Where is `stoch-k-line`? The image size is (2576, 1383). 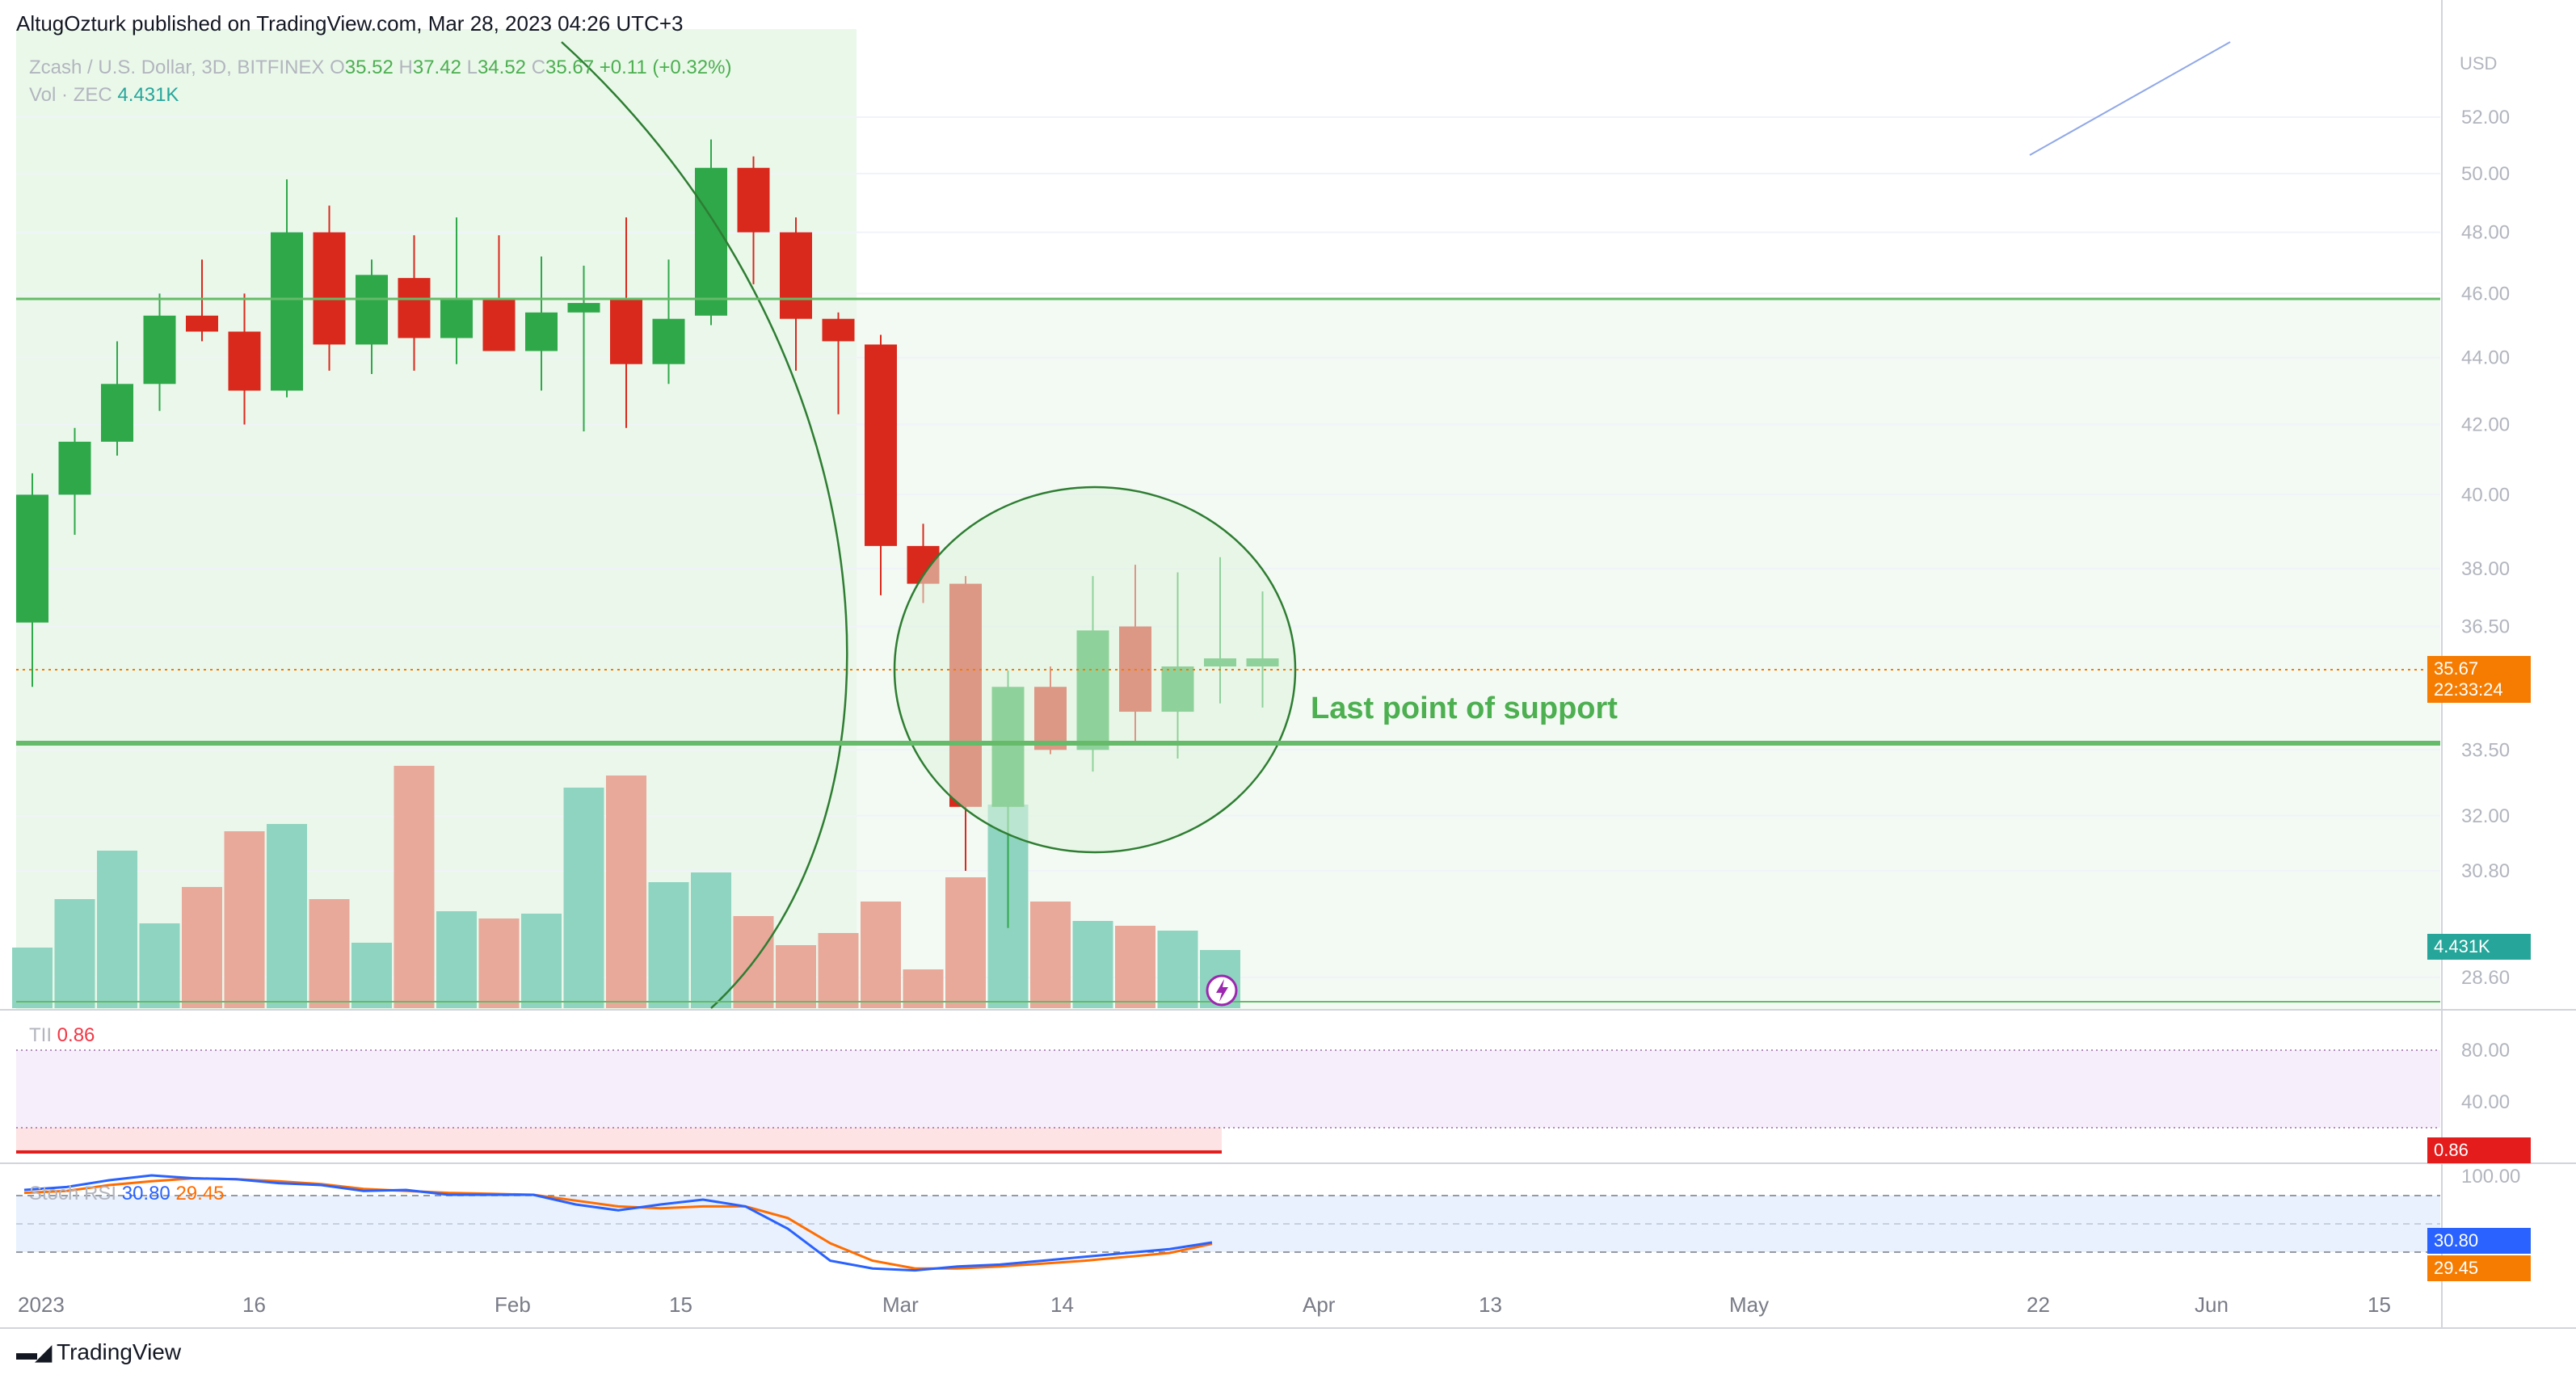 stoch-k-line is located at coordinates (618, 1223).